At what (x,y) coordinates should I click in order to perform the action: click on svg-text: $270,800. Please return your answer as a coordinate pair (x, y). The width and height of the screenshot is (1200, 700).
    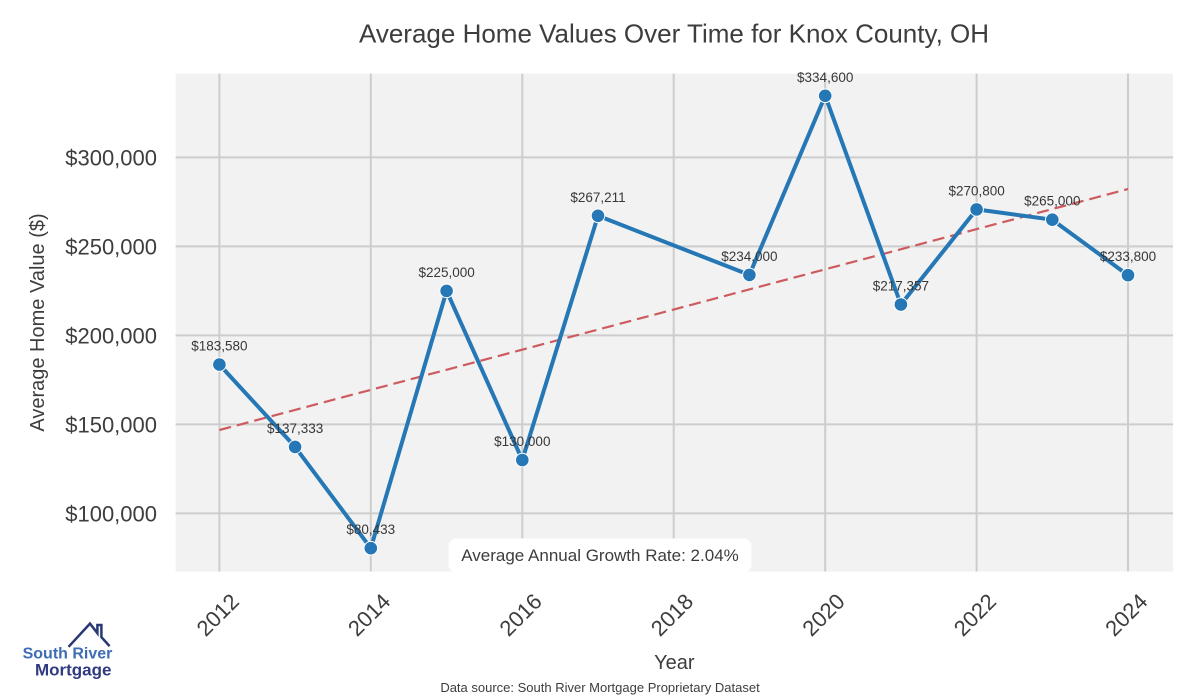
    Looking at the image, I should click on (976, 190).